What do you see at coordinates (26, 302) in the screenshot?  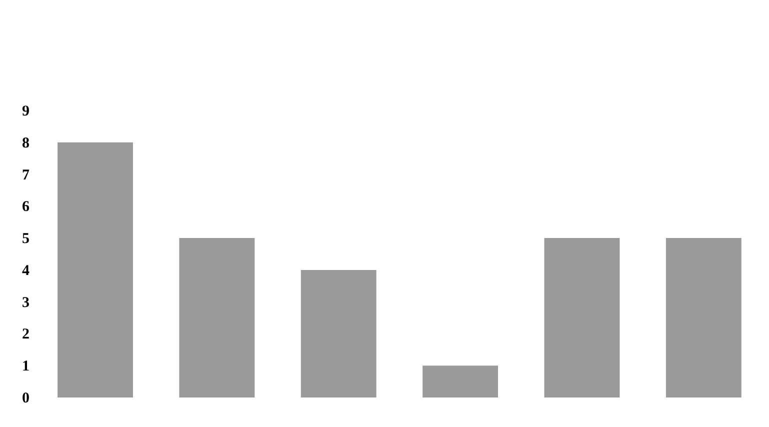 I see `y-tick-label: 3` at bounding box center [26, 302].